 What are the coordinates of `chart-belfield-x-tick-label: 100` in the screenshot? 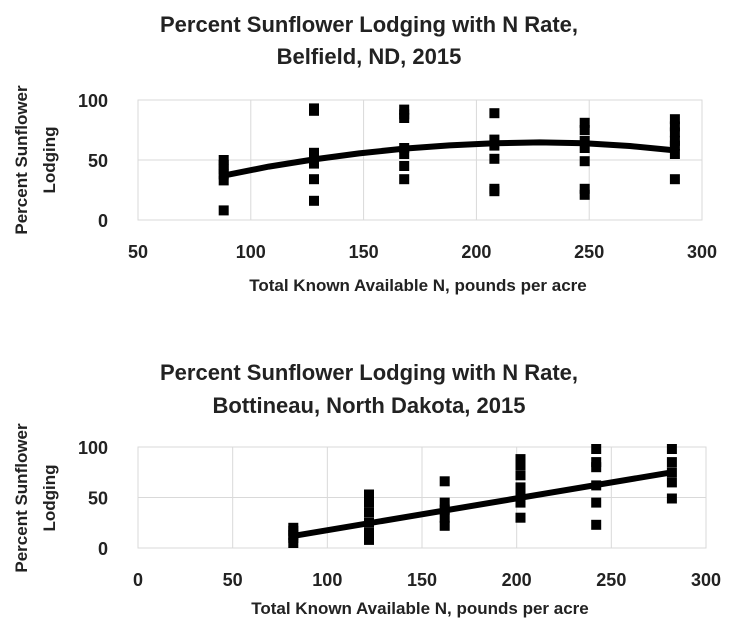 It's located at (251, 252).